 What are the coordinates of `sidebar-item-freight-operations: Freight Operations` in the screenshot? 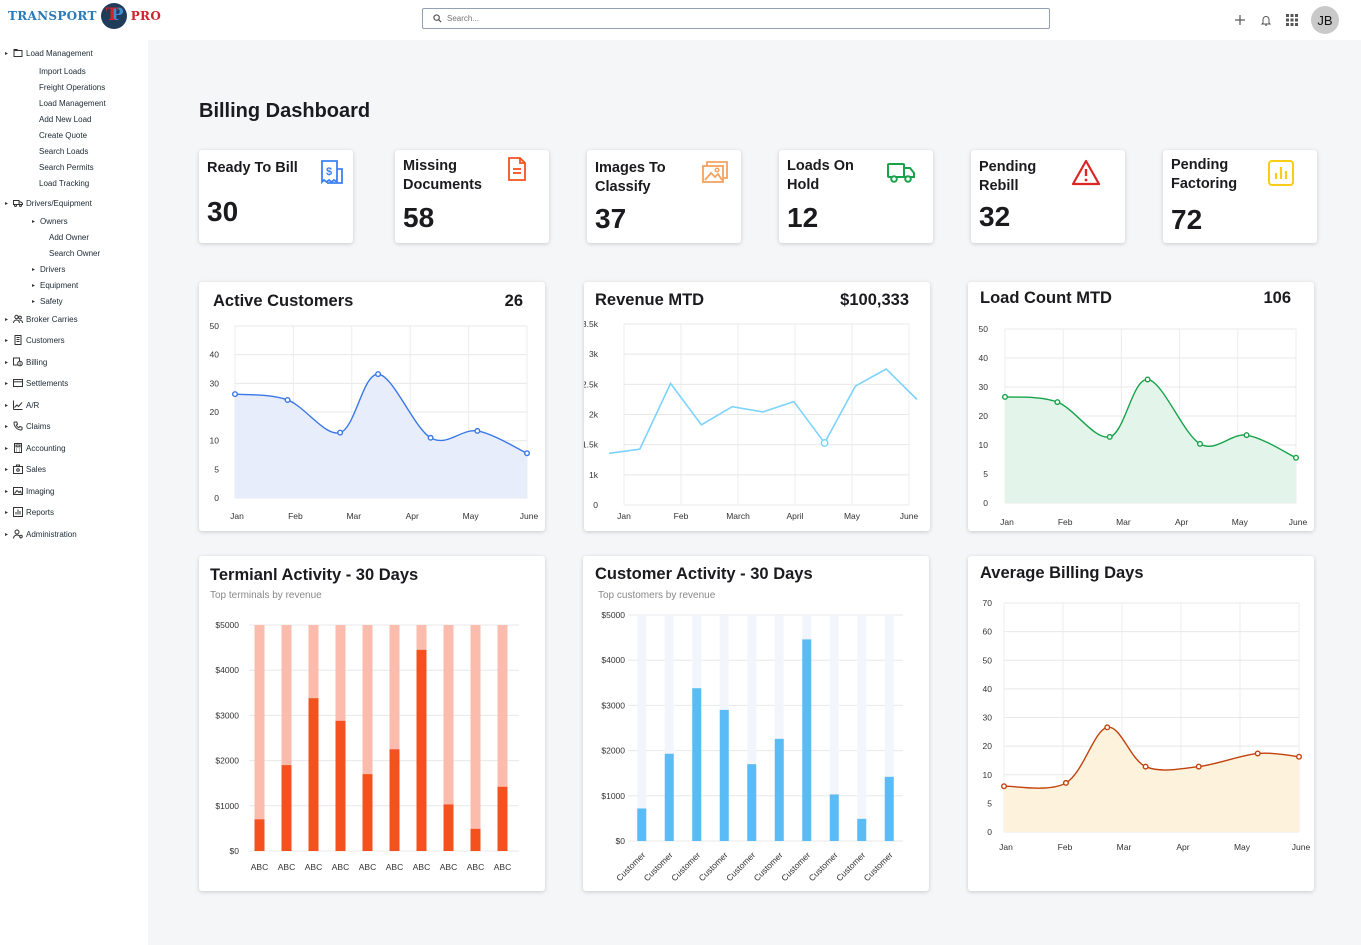 It's located at (72, 87).